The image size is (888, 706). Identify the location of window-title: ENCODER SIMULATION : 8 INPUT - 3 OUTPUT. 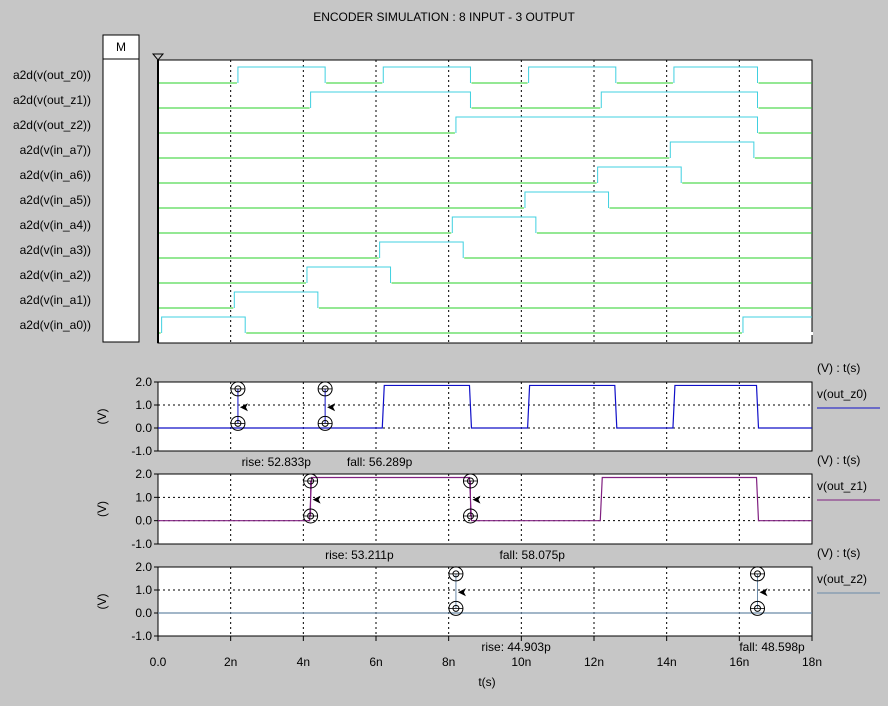
(444, 17).